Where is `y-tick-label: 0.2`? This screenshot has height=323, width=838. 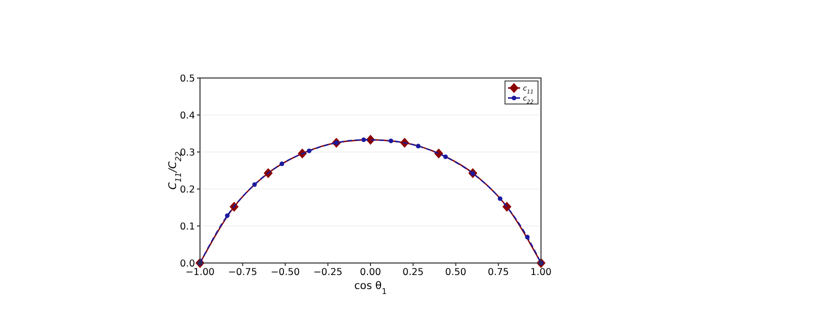
y-tick-label: 0.2 is located at coordinates (187, 190).